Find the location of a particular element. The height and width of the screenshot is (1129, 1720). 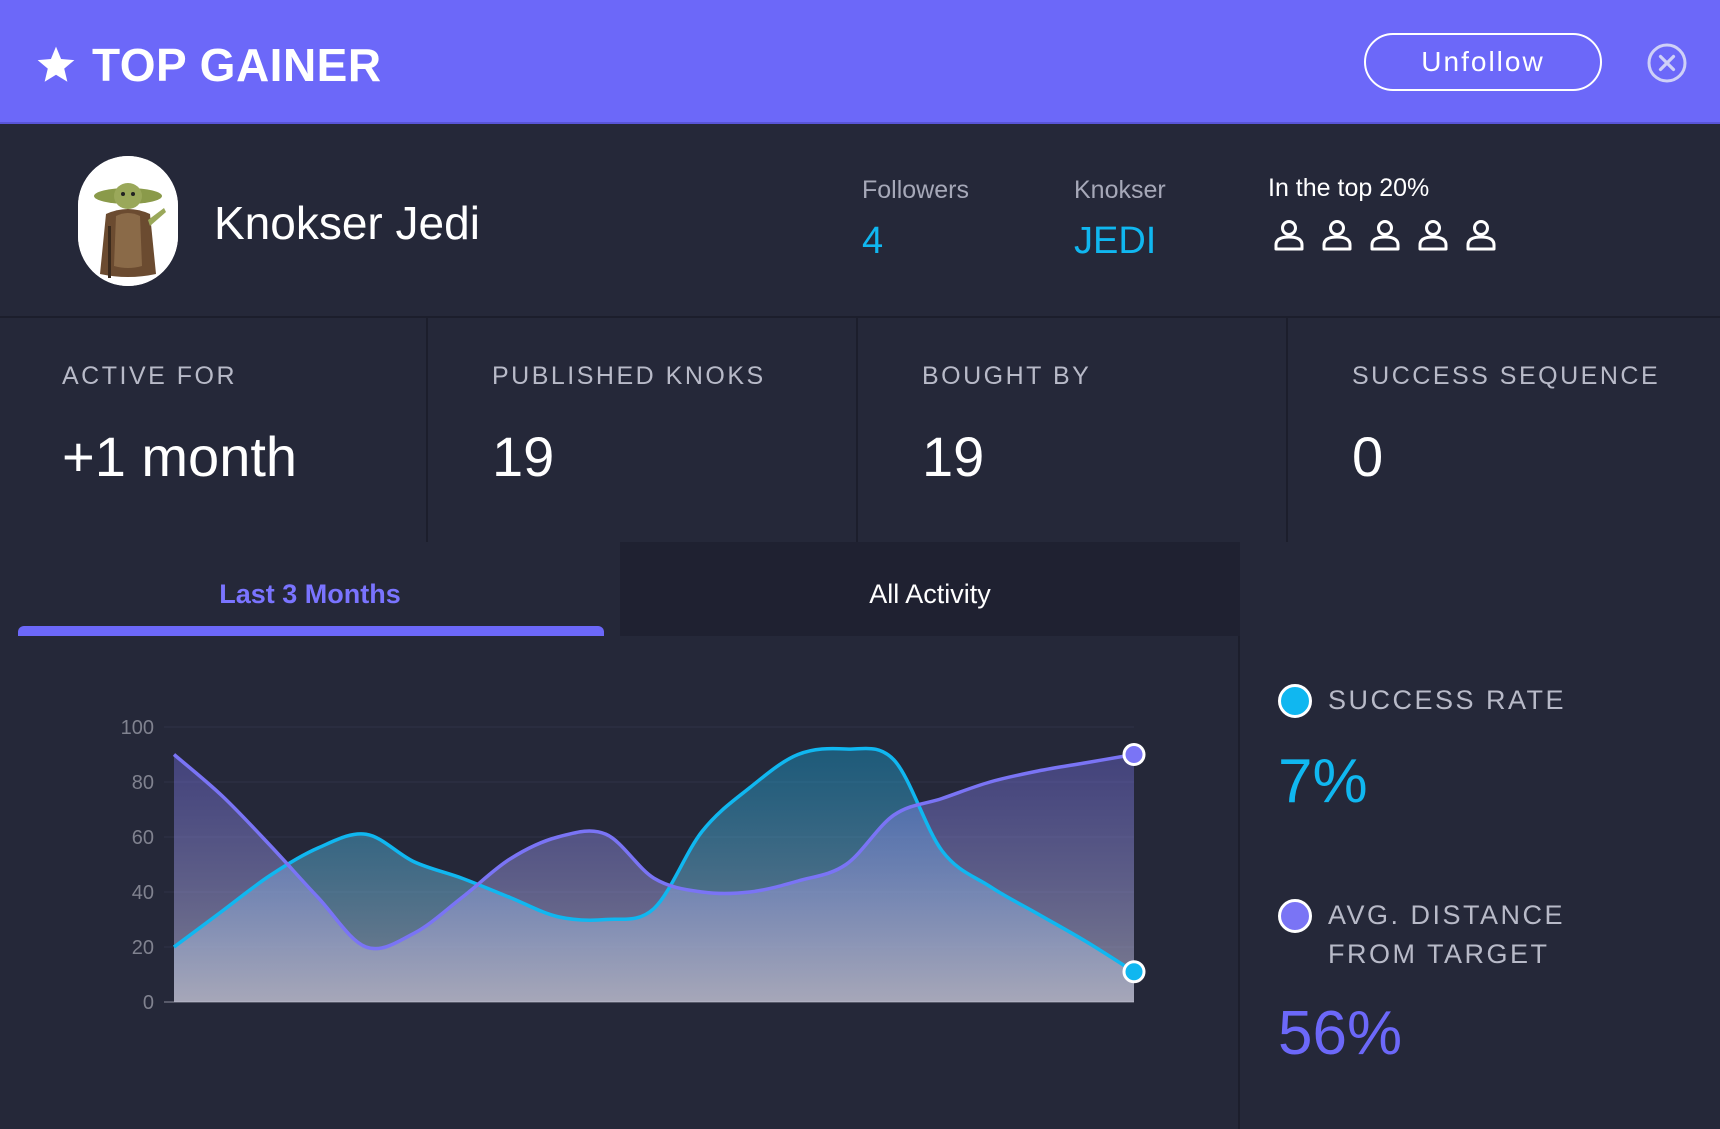

close-icon is located at coordinates (1667, 63).